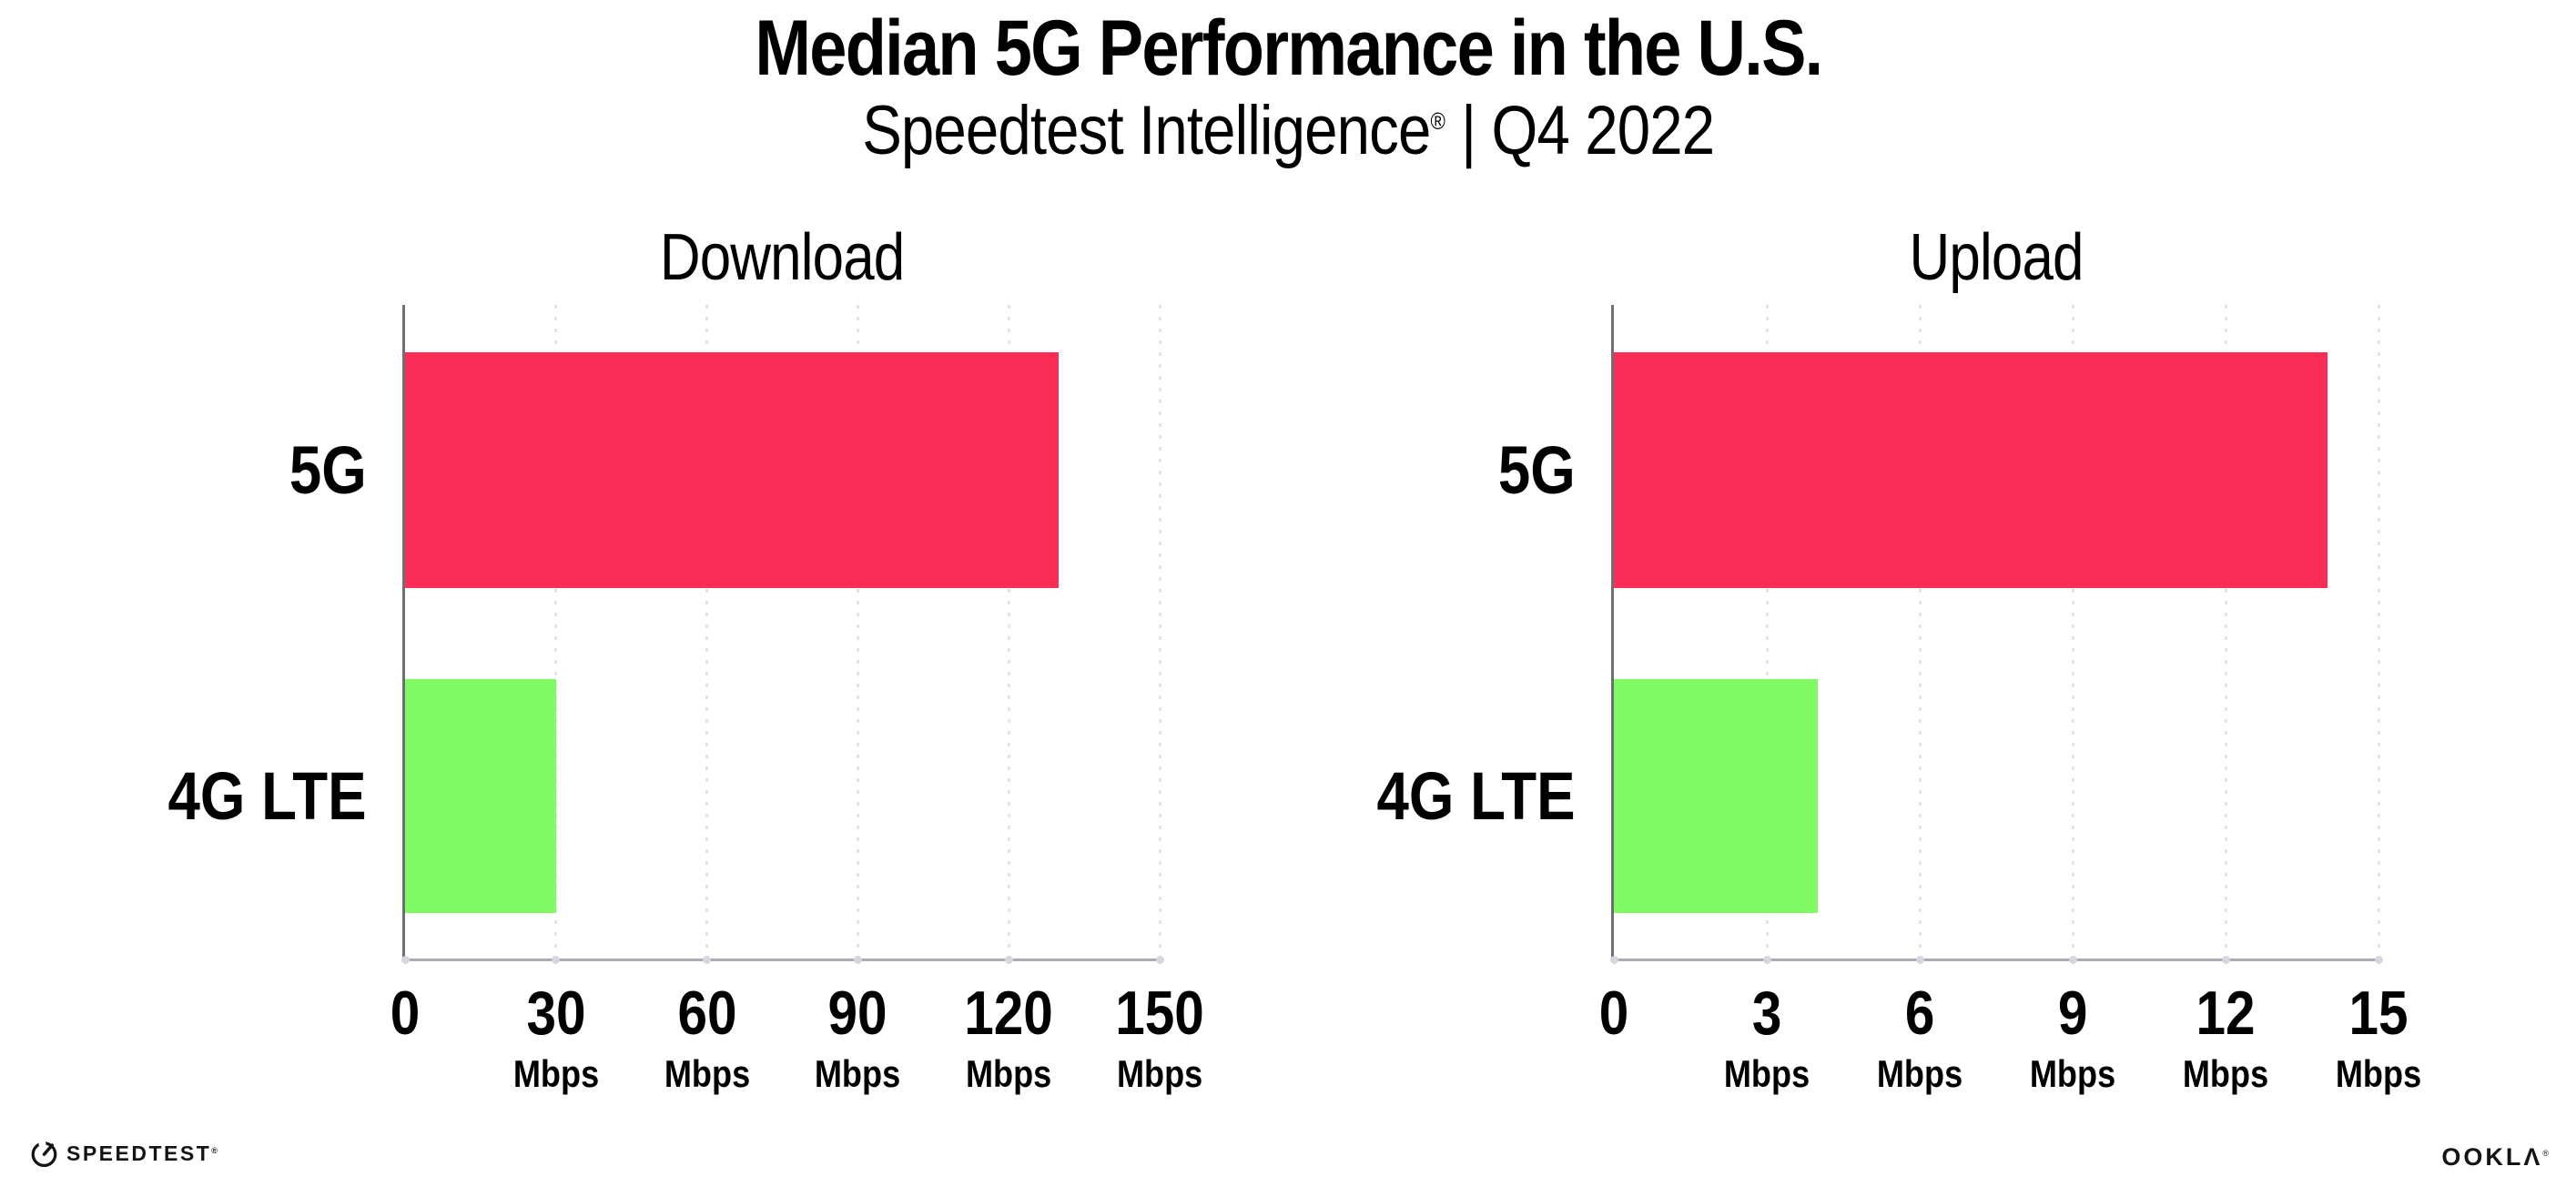  I want to click on x-tick-value: 12, so click(2226, 1014).